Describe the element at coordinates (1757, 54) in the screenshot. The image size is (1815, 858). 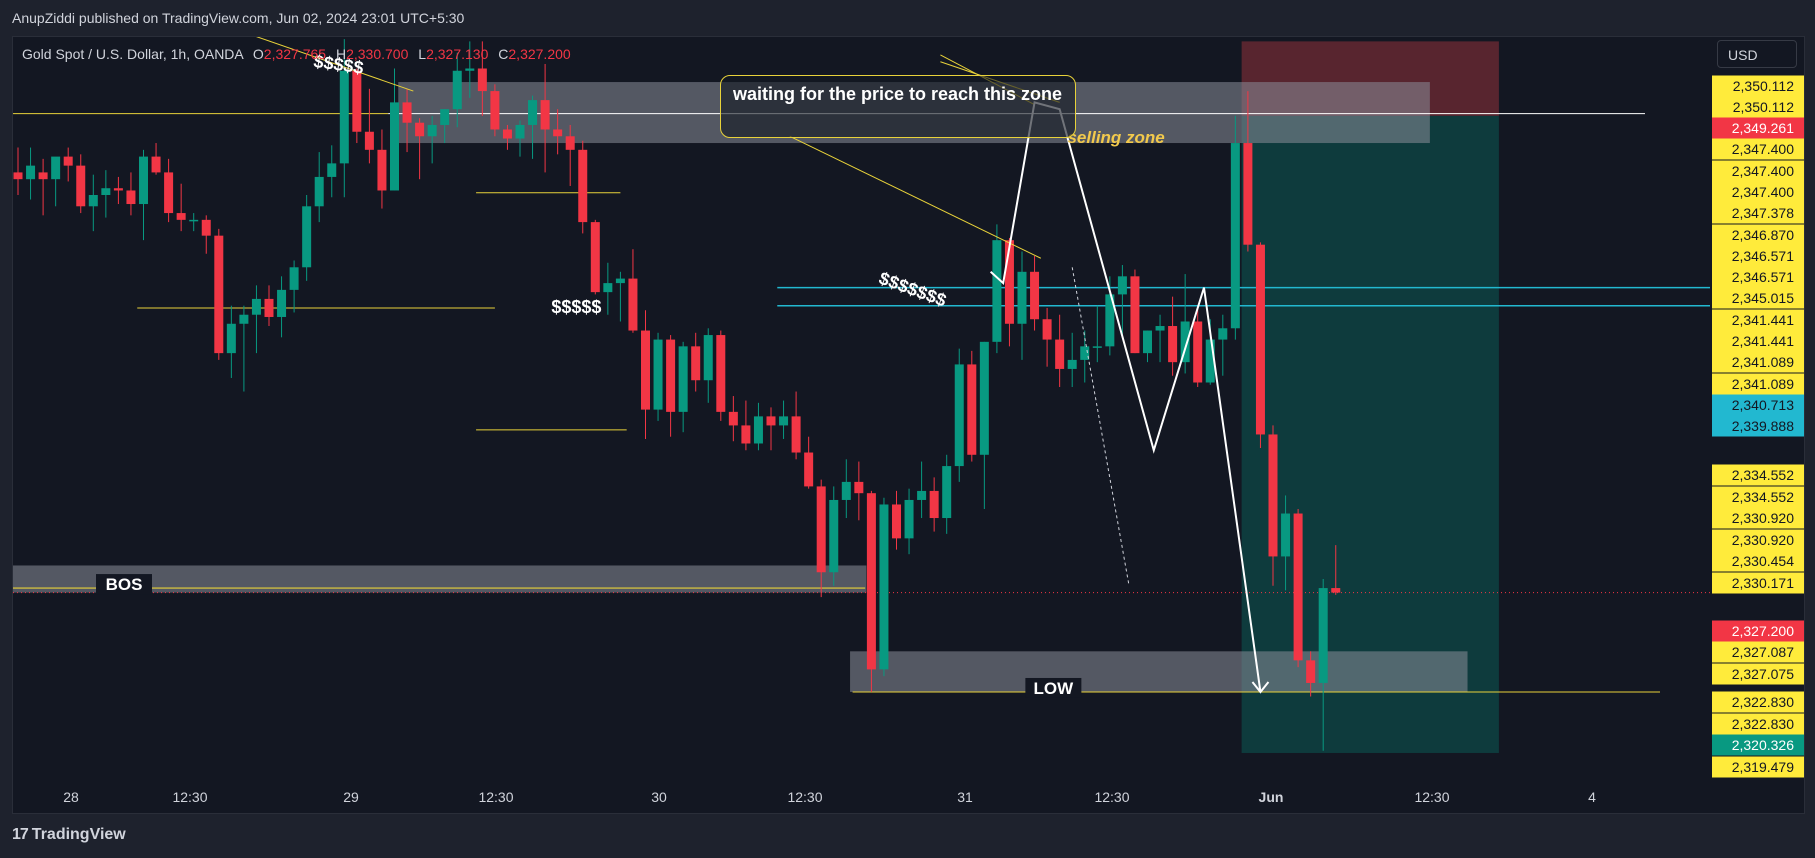
I see `currency-button: USD` at that location.